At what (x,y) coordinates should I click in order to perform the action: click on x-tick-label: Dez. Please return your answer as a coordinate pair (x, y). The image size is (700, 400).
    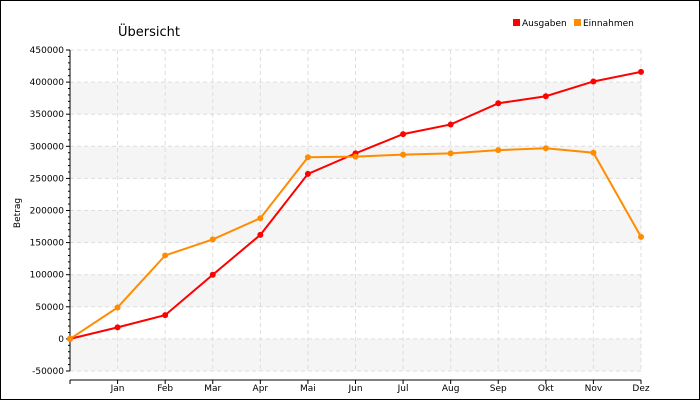
    Looking at the image, I should click on (640, 389).